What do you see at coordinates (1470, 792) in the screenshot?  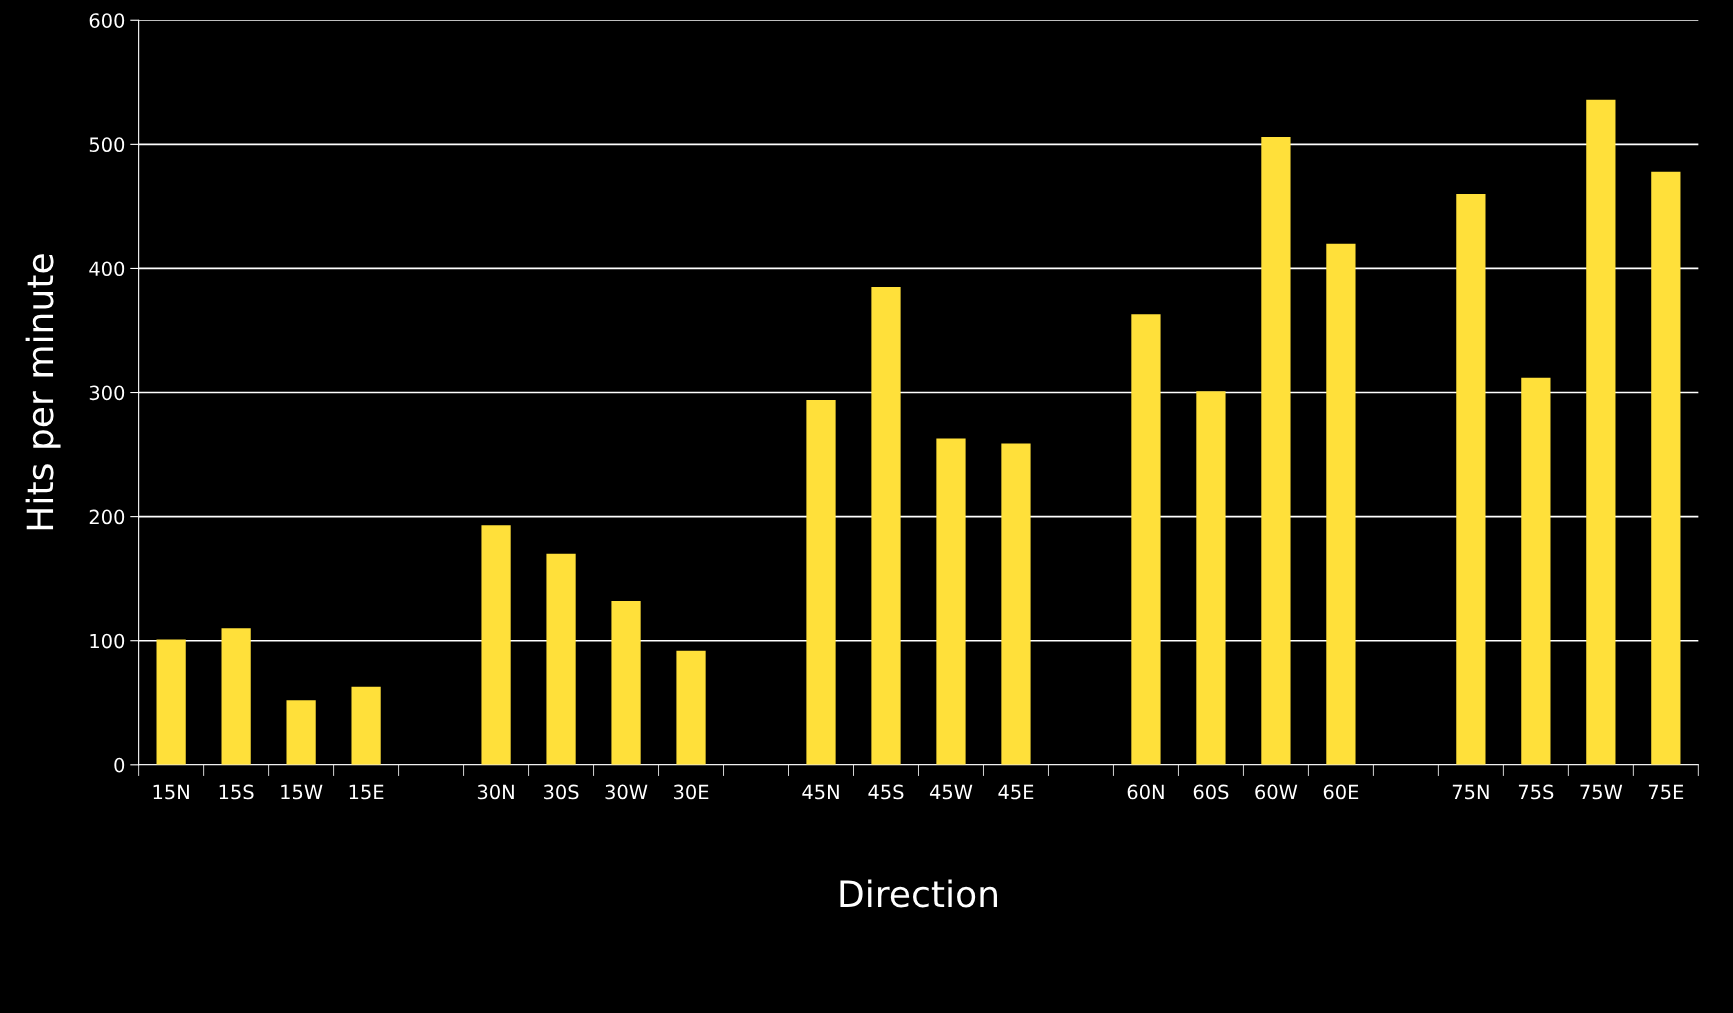 I see `x-tick-label: 75N` at bounding box center [1470, 792].